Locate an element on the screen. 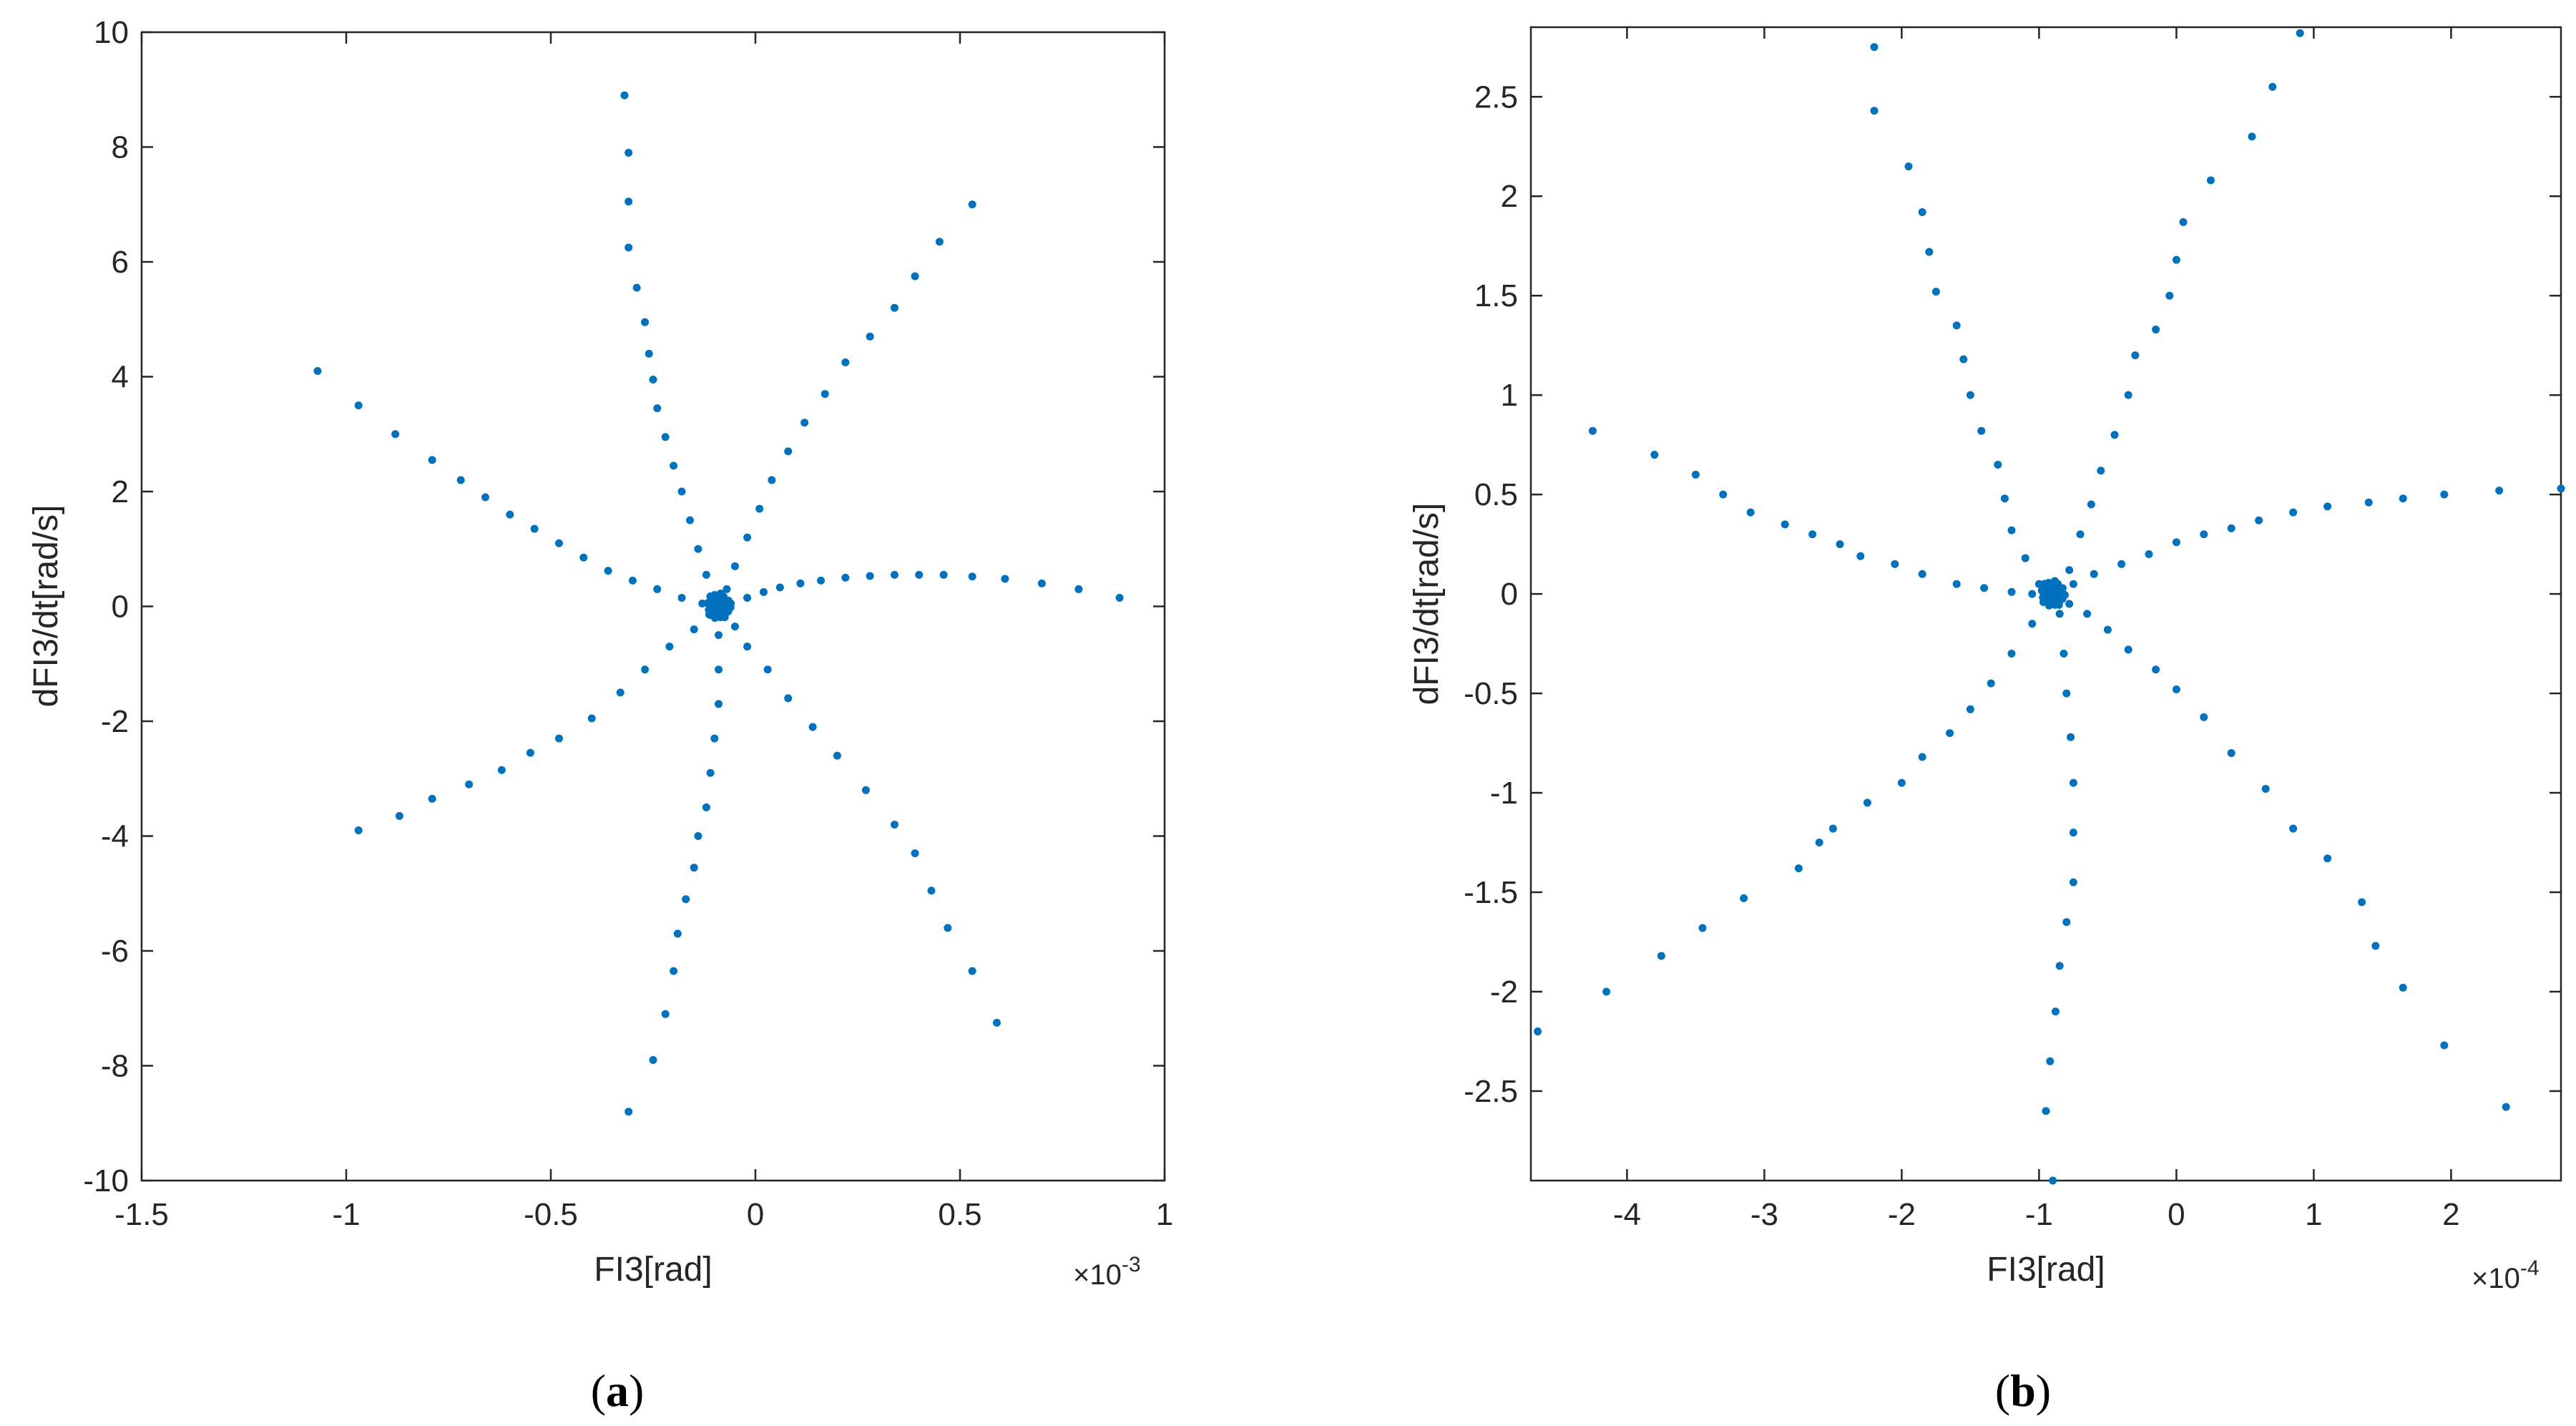 The height and width of the screenshot is (1426, 2576). x-exponent-base: ×10 is located at coordinates (1097, 1275).